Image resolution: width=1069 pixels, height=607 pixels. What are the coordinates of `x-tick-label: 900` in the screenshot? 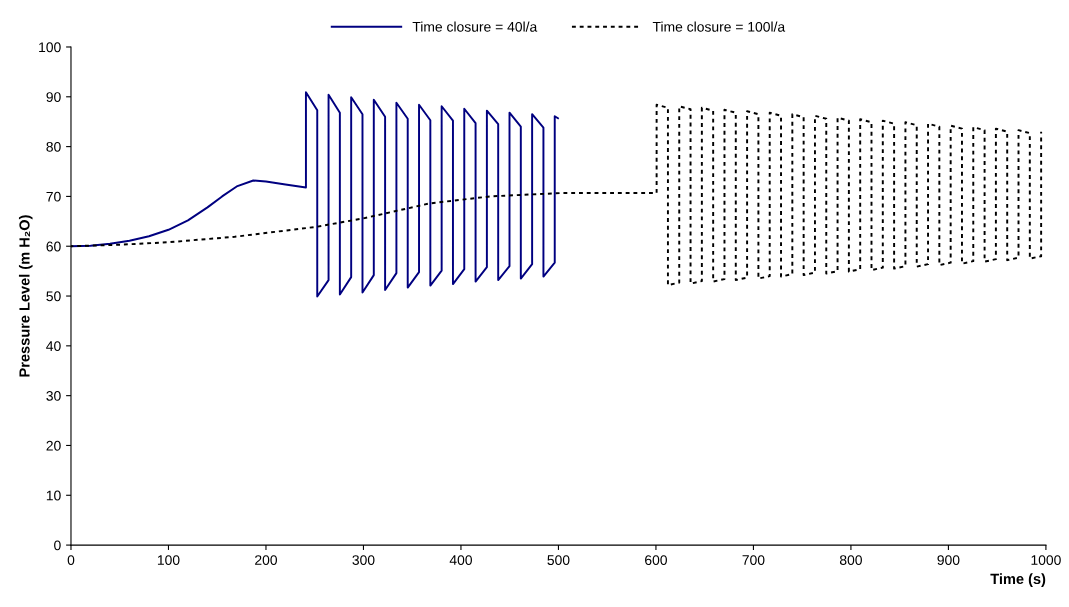 It's located at (948, 560).